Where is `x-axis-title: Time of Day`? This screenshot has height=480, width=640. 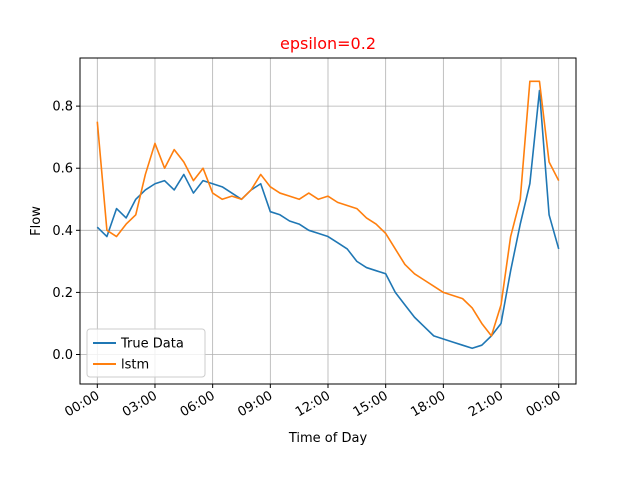
x-axis-title: Time of Day is located at coordinates (328, 438).